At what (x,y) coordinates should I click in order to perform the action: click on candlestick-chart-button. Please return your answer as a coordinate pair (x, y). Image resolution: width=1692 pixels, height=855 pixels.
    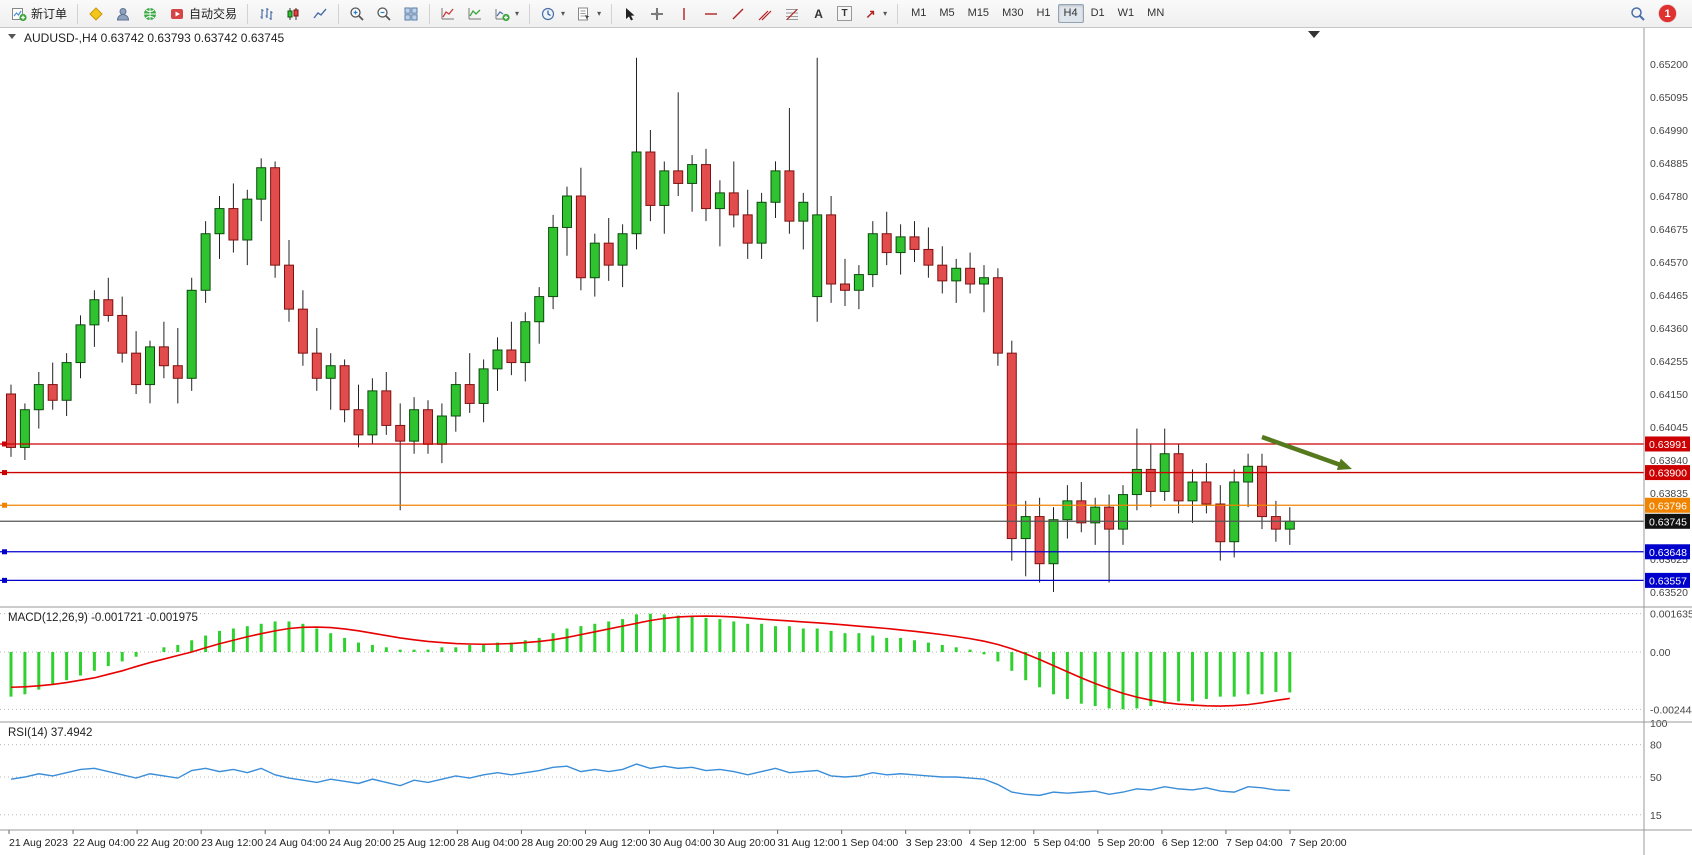
    Looking at the image, I should click on (293, 14).